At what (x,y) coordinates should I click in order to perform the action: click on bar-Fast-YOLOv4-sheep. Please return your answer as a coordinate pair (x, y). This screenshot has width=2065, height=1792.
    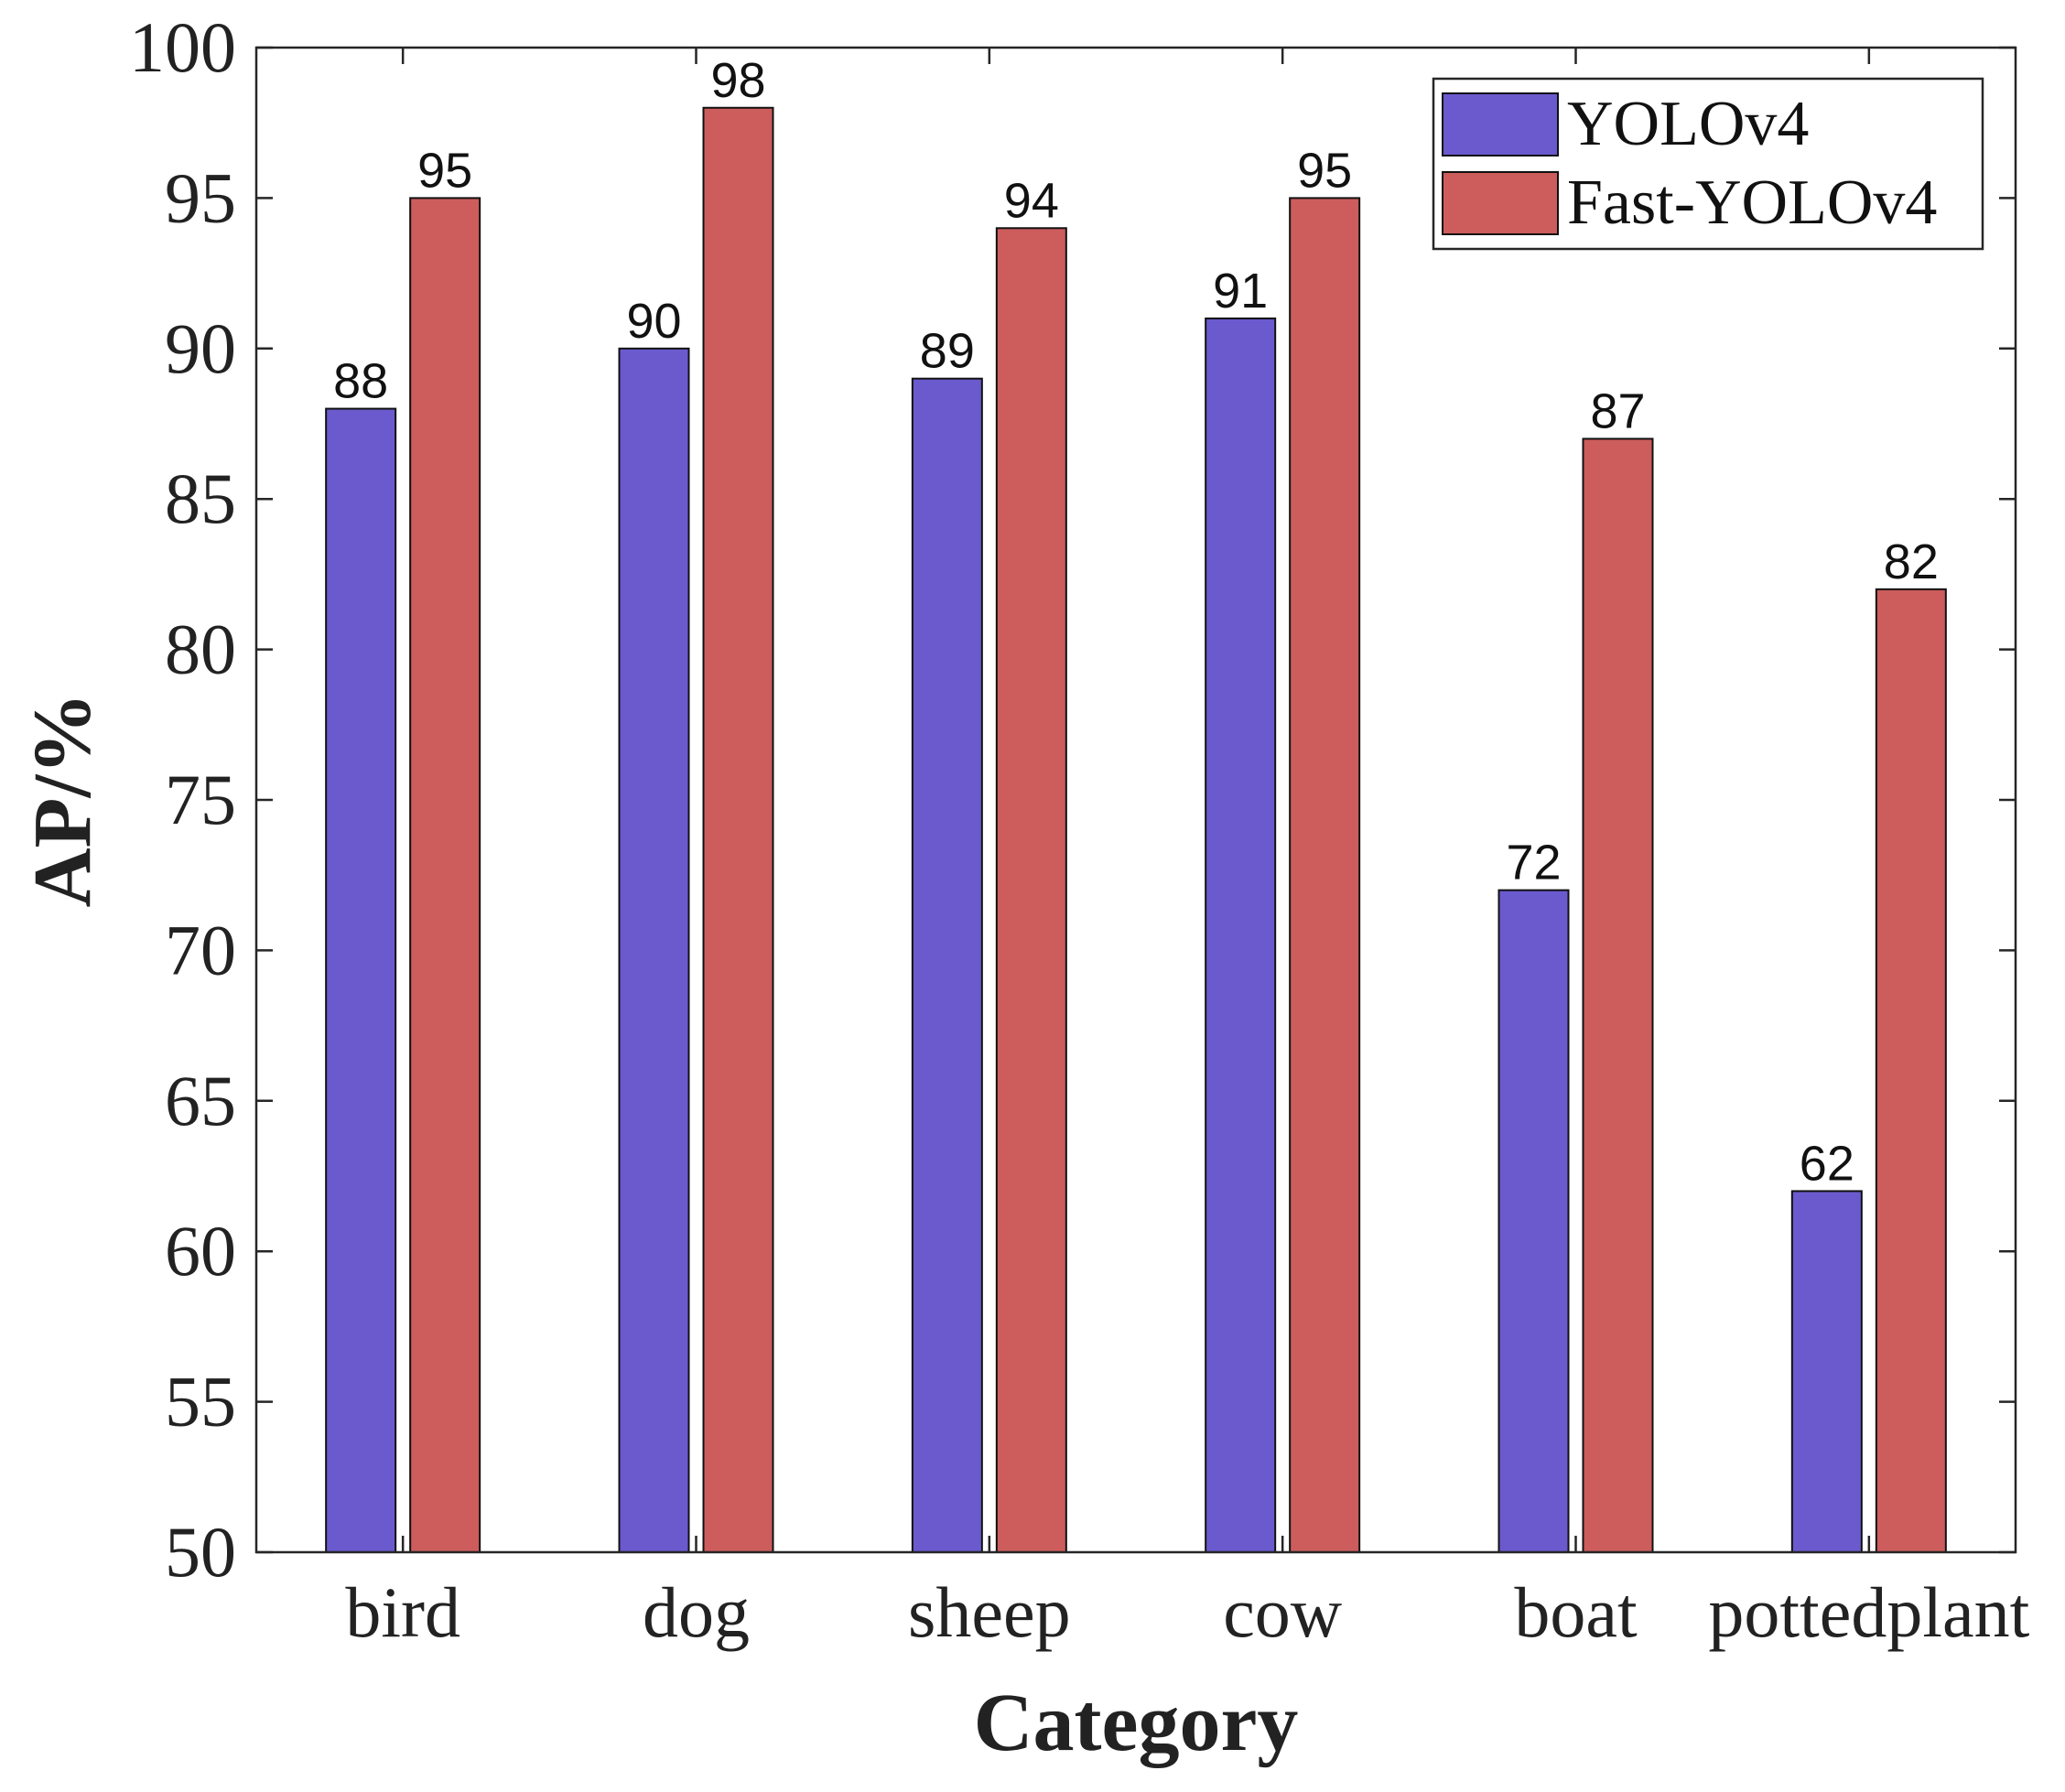
    Looking at the image, I should click on (1031, 890).